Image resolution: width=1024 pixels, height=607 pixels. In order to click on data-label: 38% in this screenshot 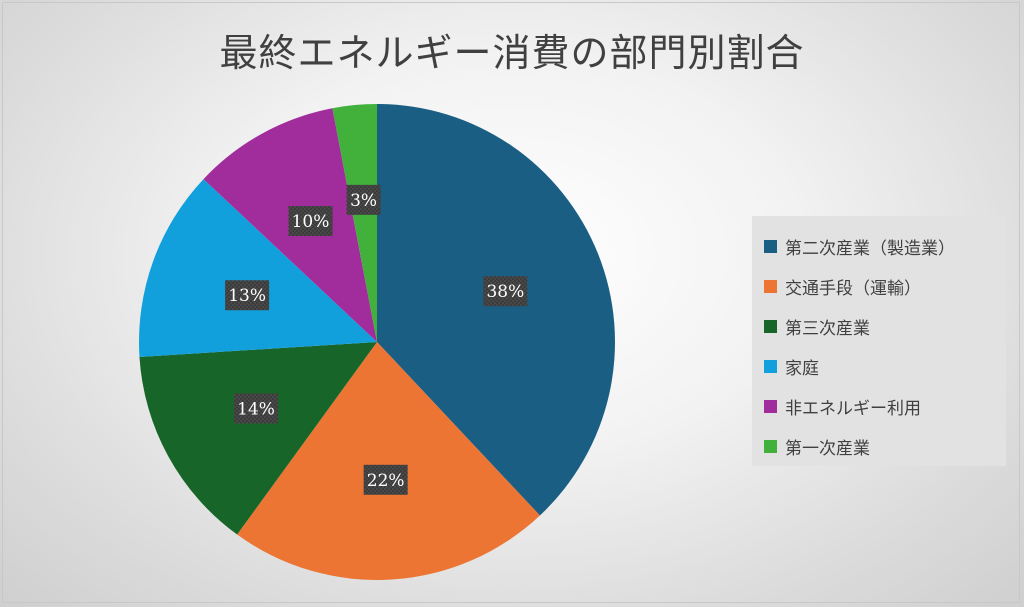, I will do `click(505, 291)`.